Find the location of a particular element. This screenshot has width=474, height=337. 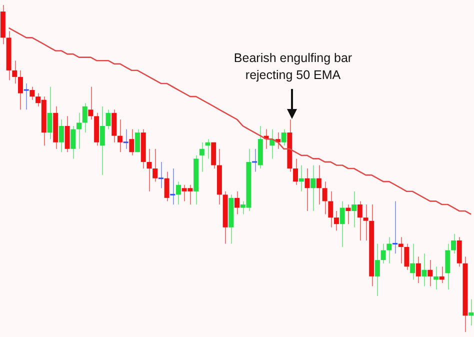

annotation: Bearish engulfing bar rejecting 50 EMA is located at coordinates (293, 67).